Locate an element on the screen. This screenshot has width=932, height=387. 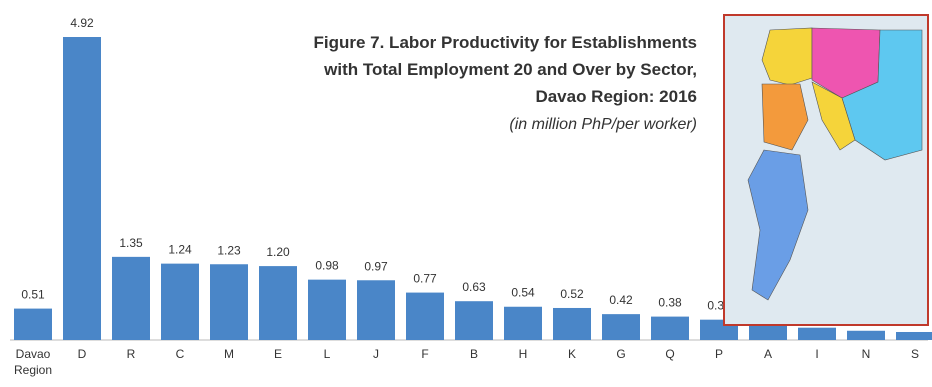
data-label: 4.92 is located at coordinates (82, 23).